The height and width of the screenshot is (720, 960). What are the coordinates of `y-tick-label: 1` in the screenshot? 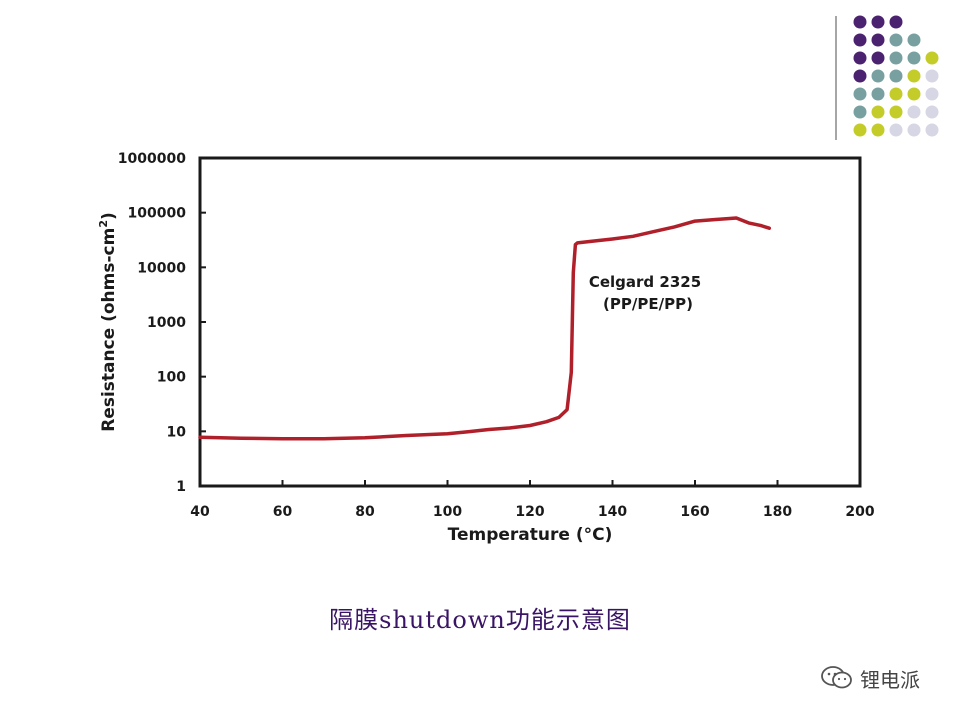 It's located at (181, 487).